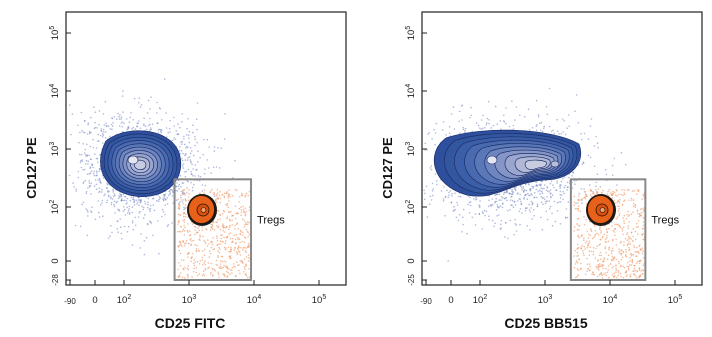 The image size is (712, 337). I want to click on x-axis-title: CD25 FITC, so click(190, 323).